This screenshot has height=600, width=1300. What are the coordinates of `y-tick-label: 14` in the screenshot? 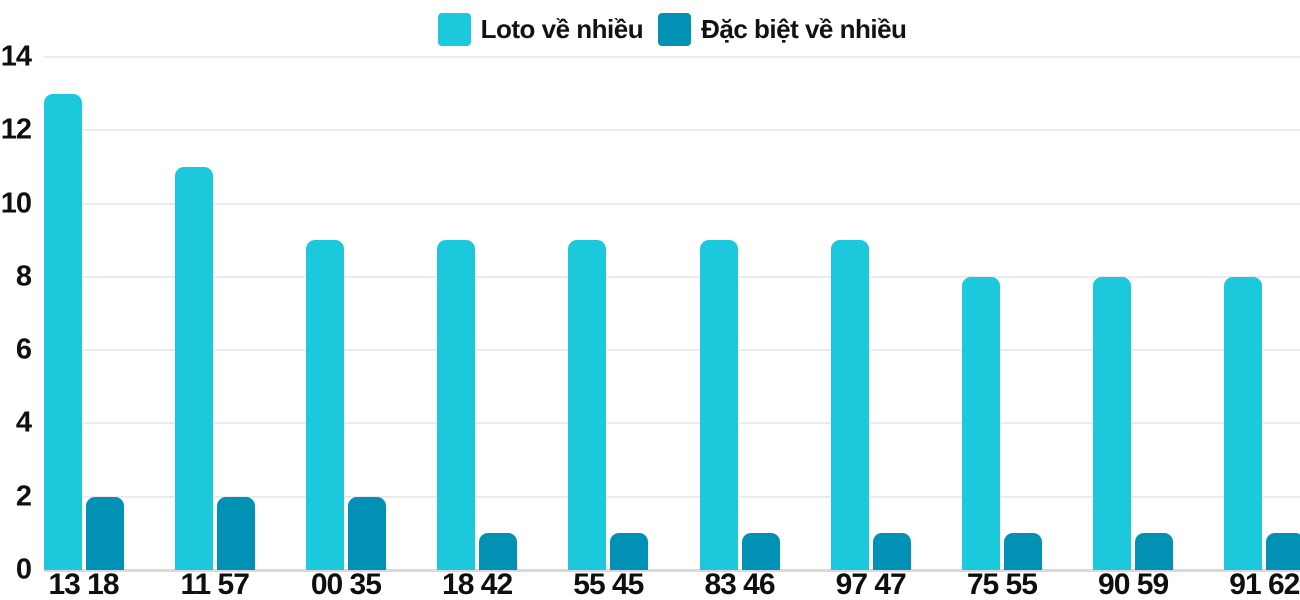 It's located at (16, 56).